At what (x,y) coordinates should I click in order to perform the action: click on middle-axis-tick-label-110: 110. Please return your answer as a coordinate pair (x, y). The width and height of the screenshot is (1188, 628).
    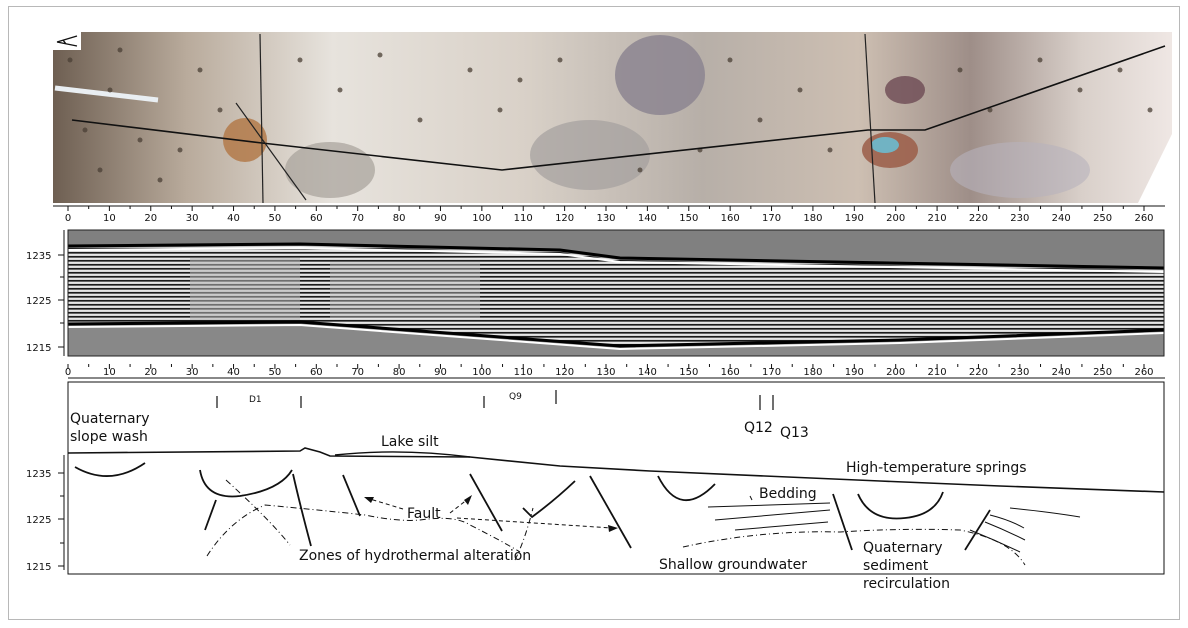
    Looking at the image, I should click on (523, 372).